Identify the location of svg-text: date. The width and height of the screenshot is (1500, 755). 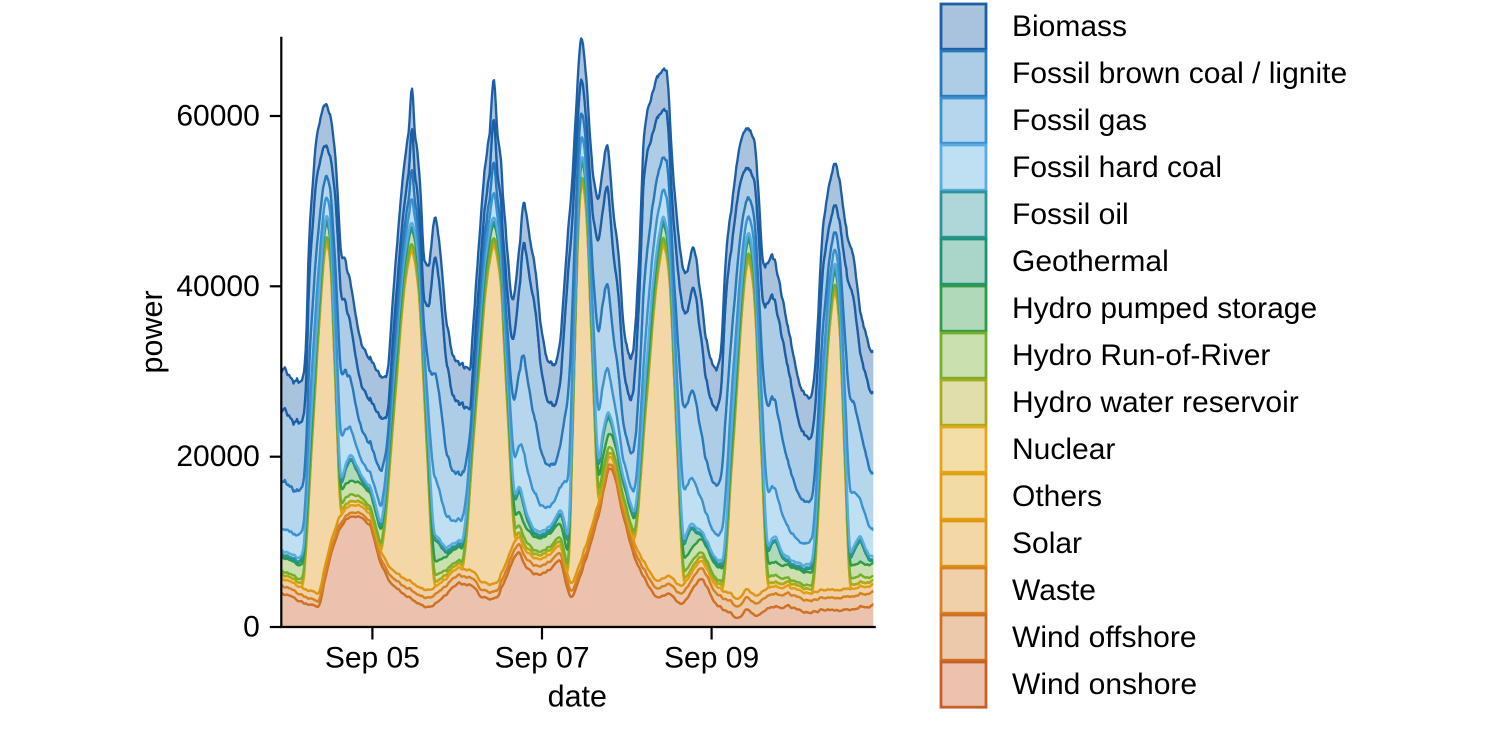
(577, 697).